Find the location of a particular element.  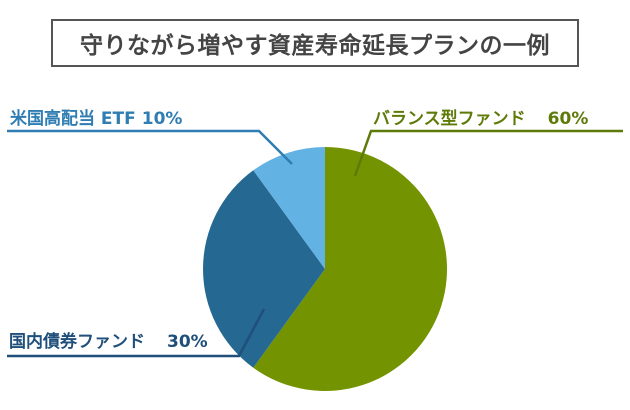

label-domestic-bond-fund: 国内債券ファンド 30% is located at coordinates (108, 339).